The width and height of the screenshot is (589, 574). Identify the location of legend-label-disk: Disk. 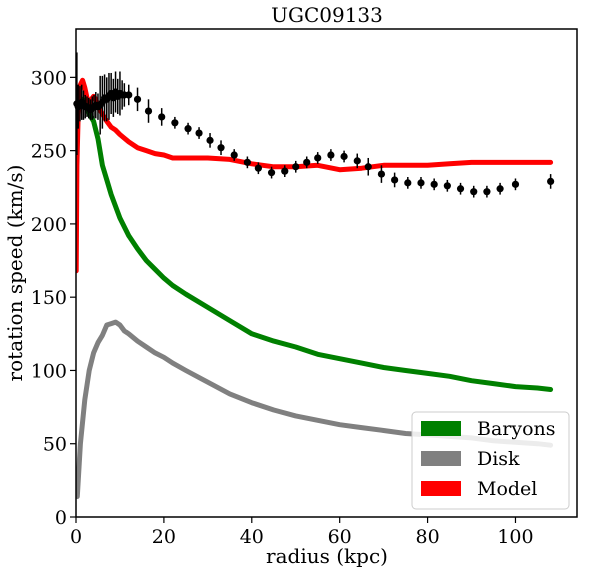
(498, 459).